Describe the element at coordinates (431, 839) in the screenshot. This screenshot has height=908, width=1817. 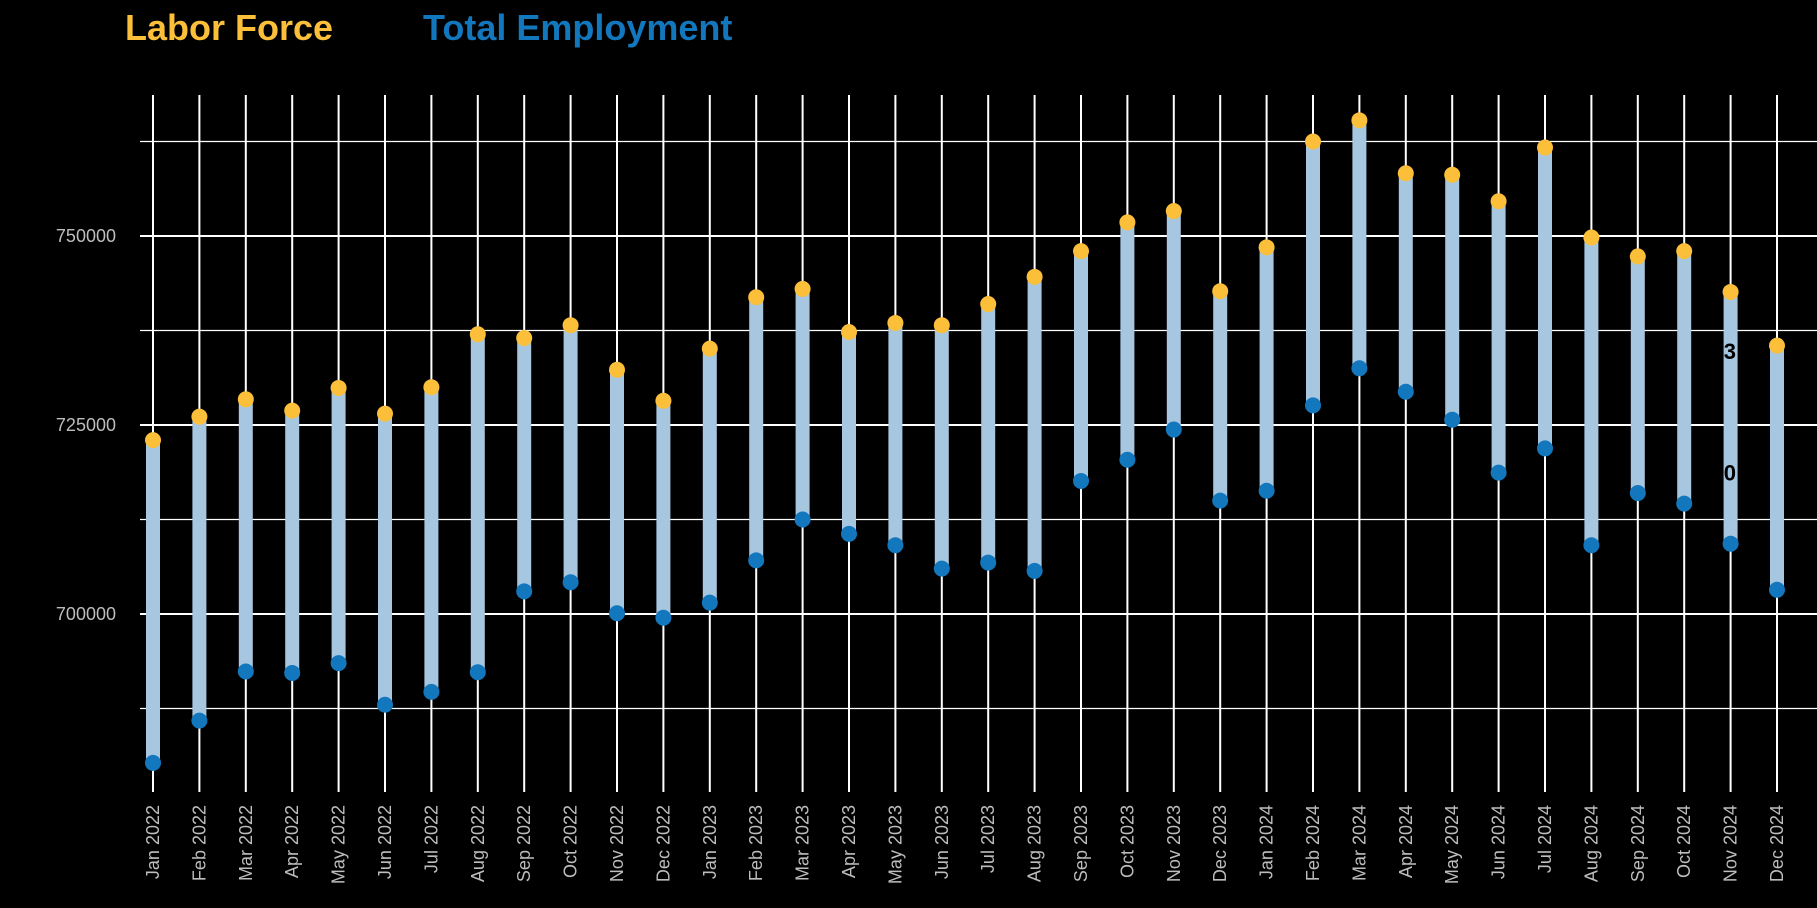
I see `x-tick-label: Jul 2022` at that location.